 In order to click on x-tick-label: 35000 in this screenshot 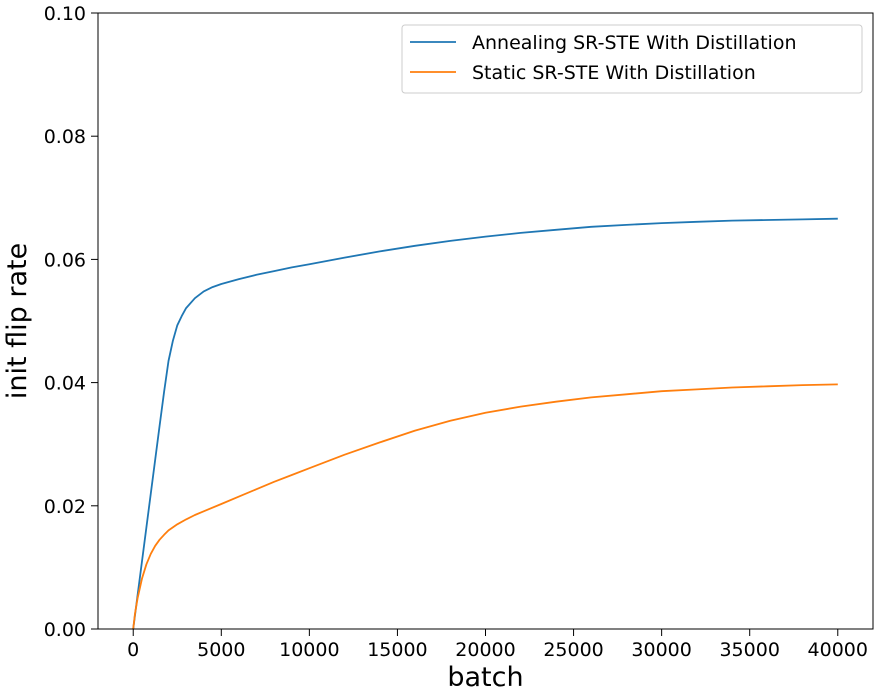, I will do `click(749, 650)`.